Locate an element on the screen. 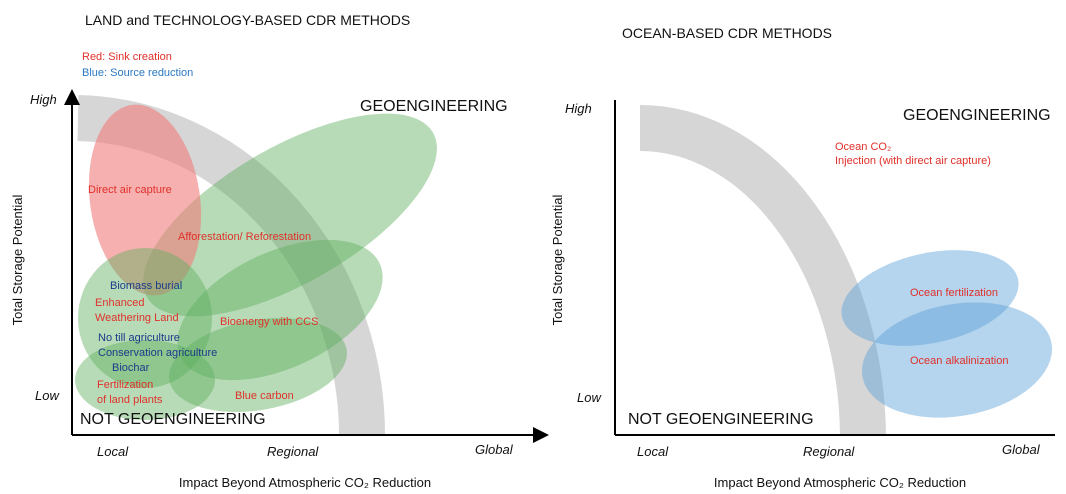  method-label: No till agriculture is located at coordinates (139, 338).